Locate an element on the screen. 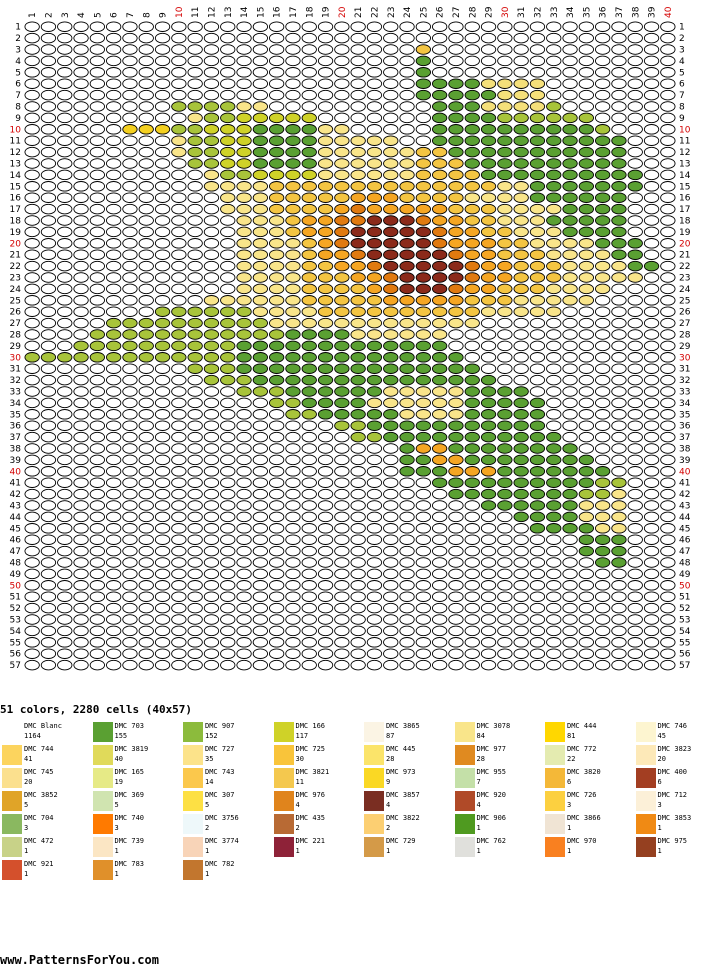 This screenshot has height=969, width=724. column-number-top: 16 is located at coordinates (278, 12).